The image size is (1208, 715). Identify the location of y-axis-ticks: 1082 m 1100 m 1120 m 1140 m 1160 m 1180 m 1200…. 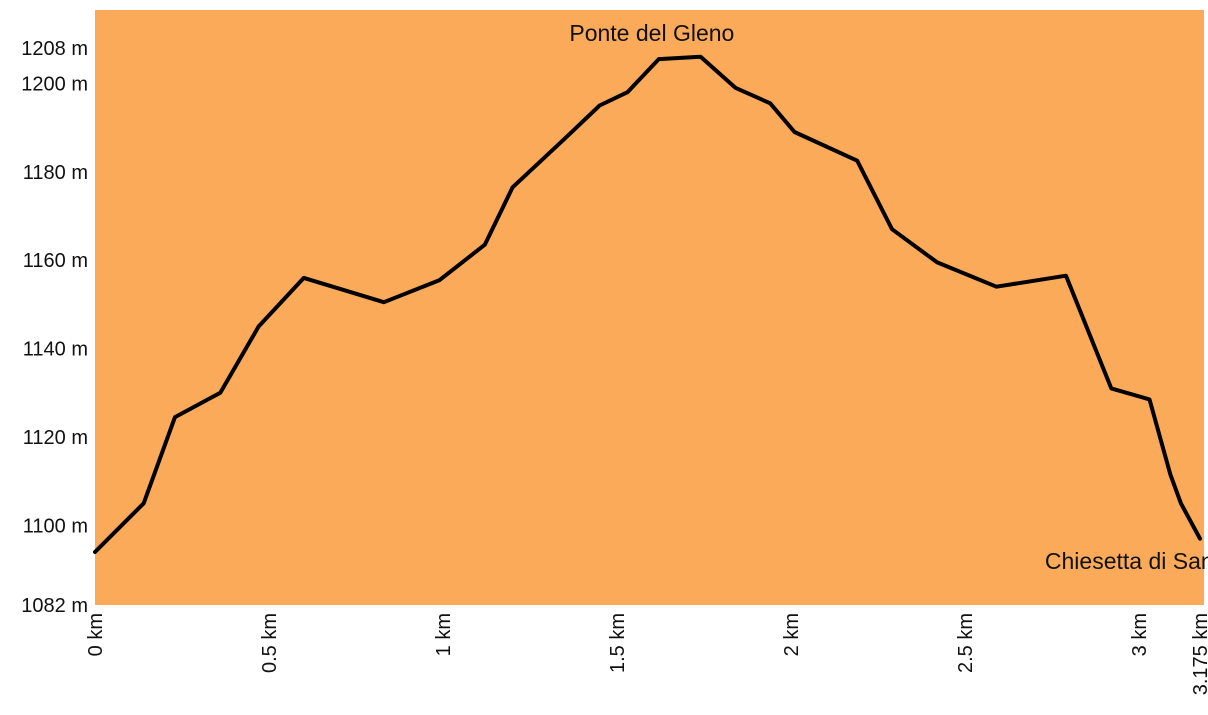
(54, 327).